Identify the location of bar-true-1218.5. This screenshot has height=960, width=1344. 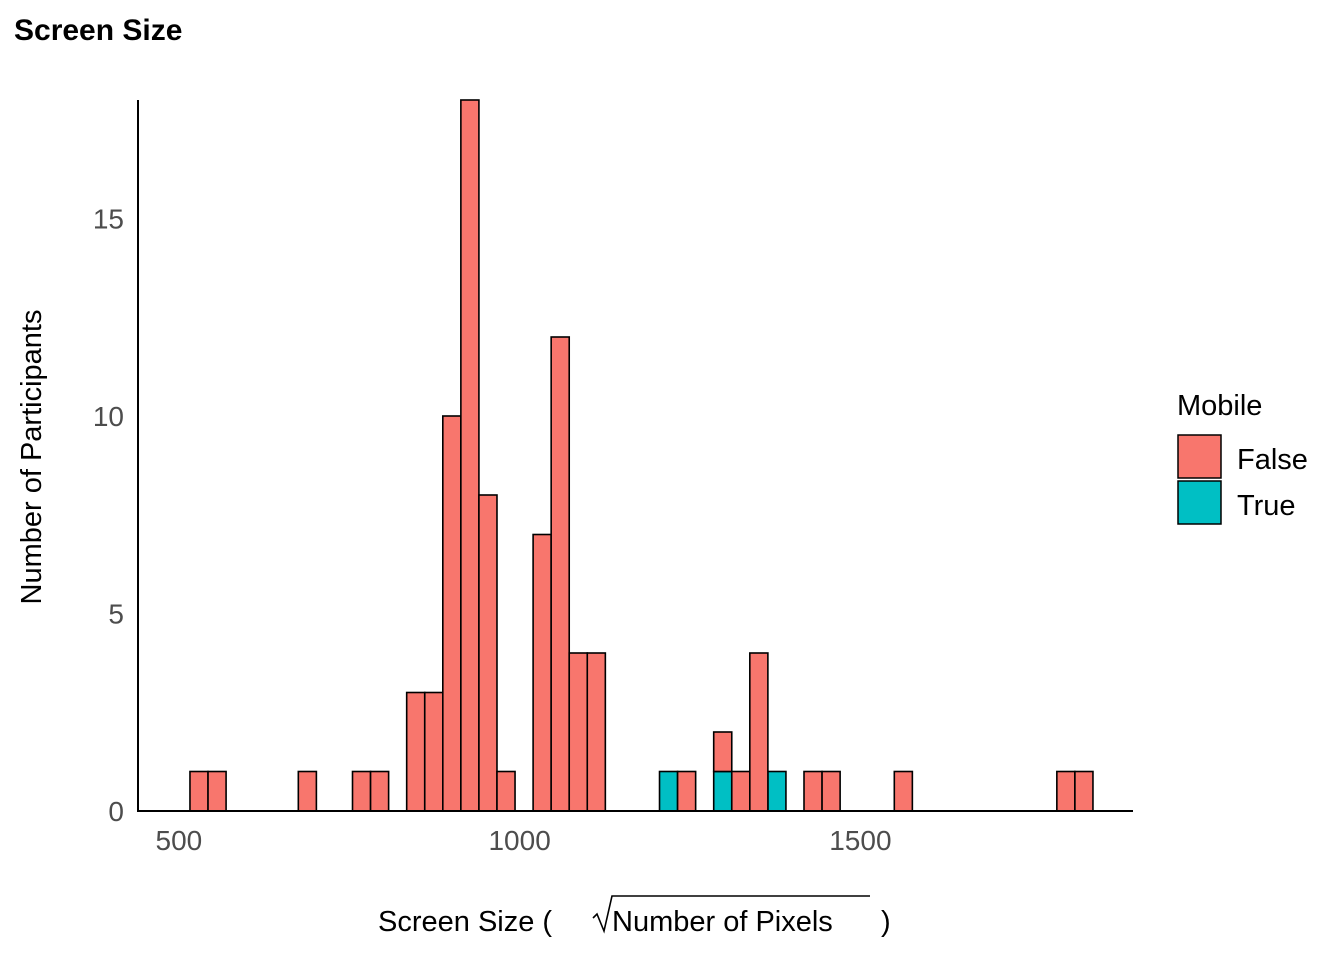
(668, 791).